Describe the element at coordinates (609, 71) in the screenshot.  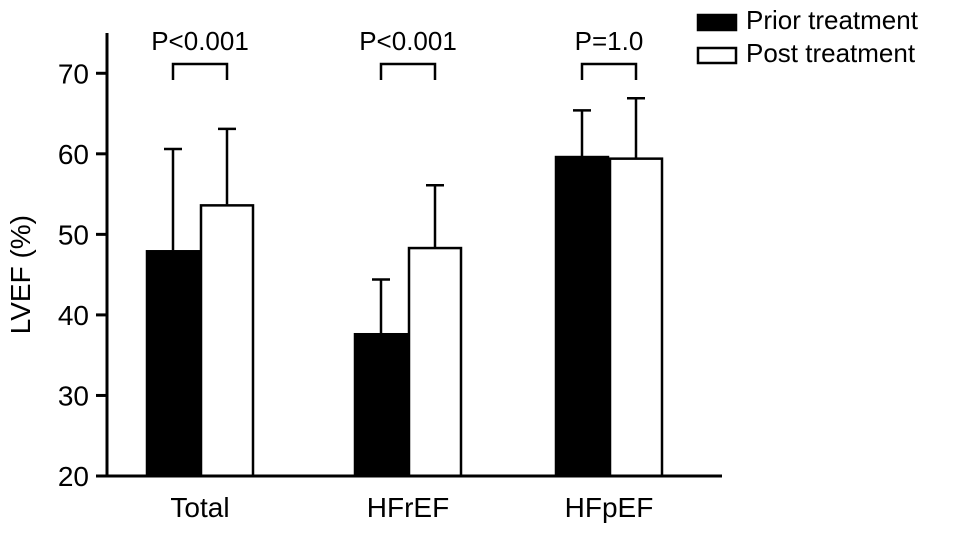
I see `significance-bracket-hfpef` at that location.